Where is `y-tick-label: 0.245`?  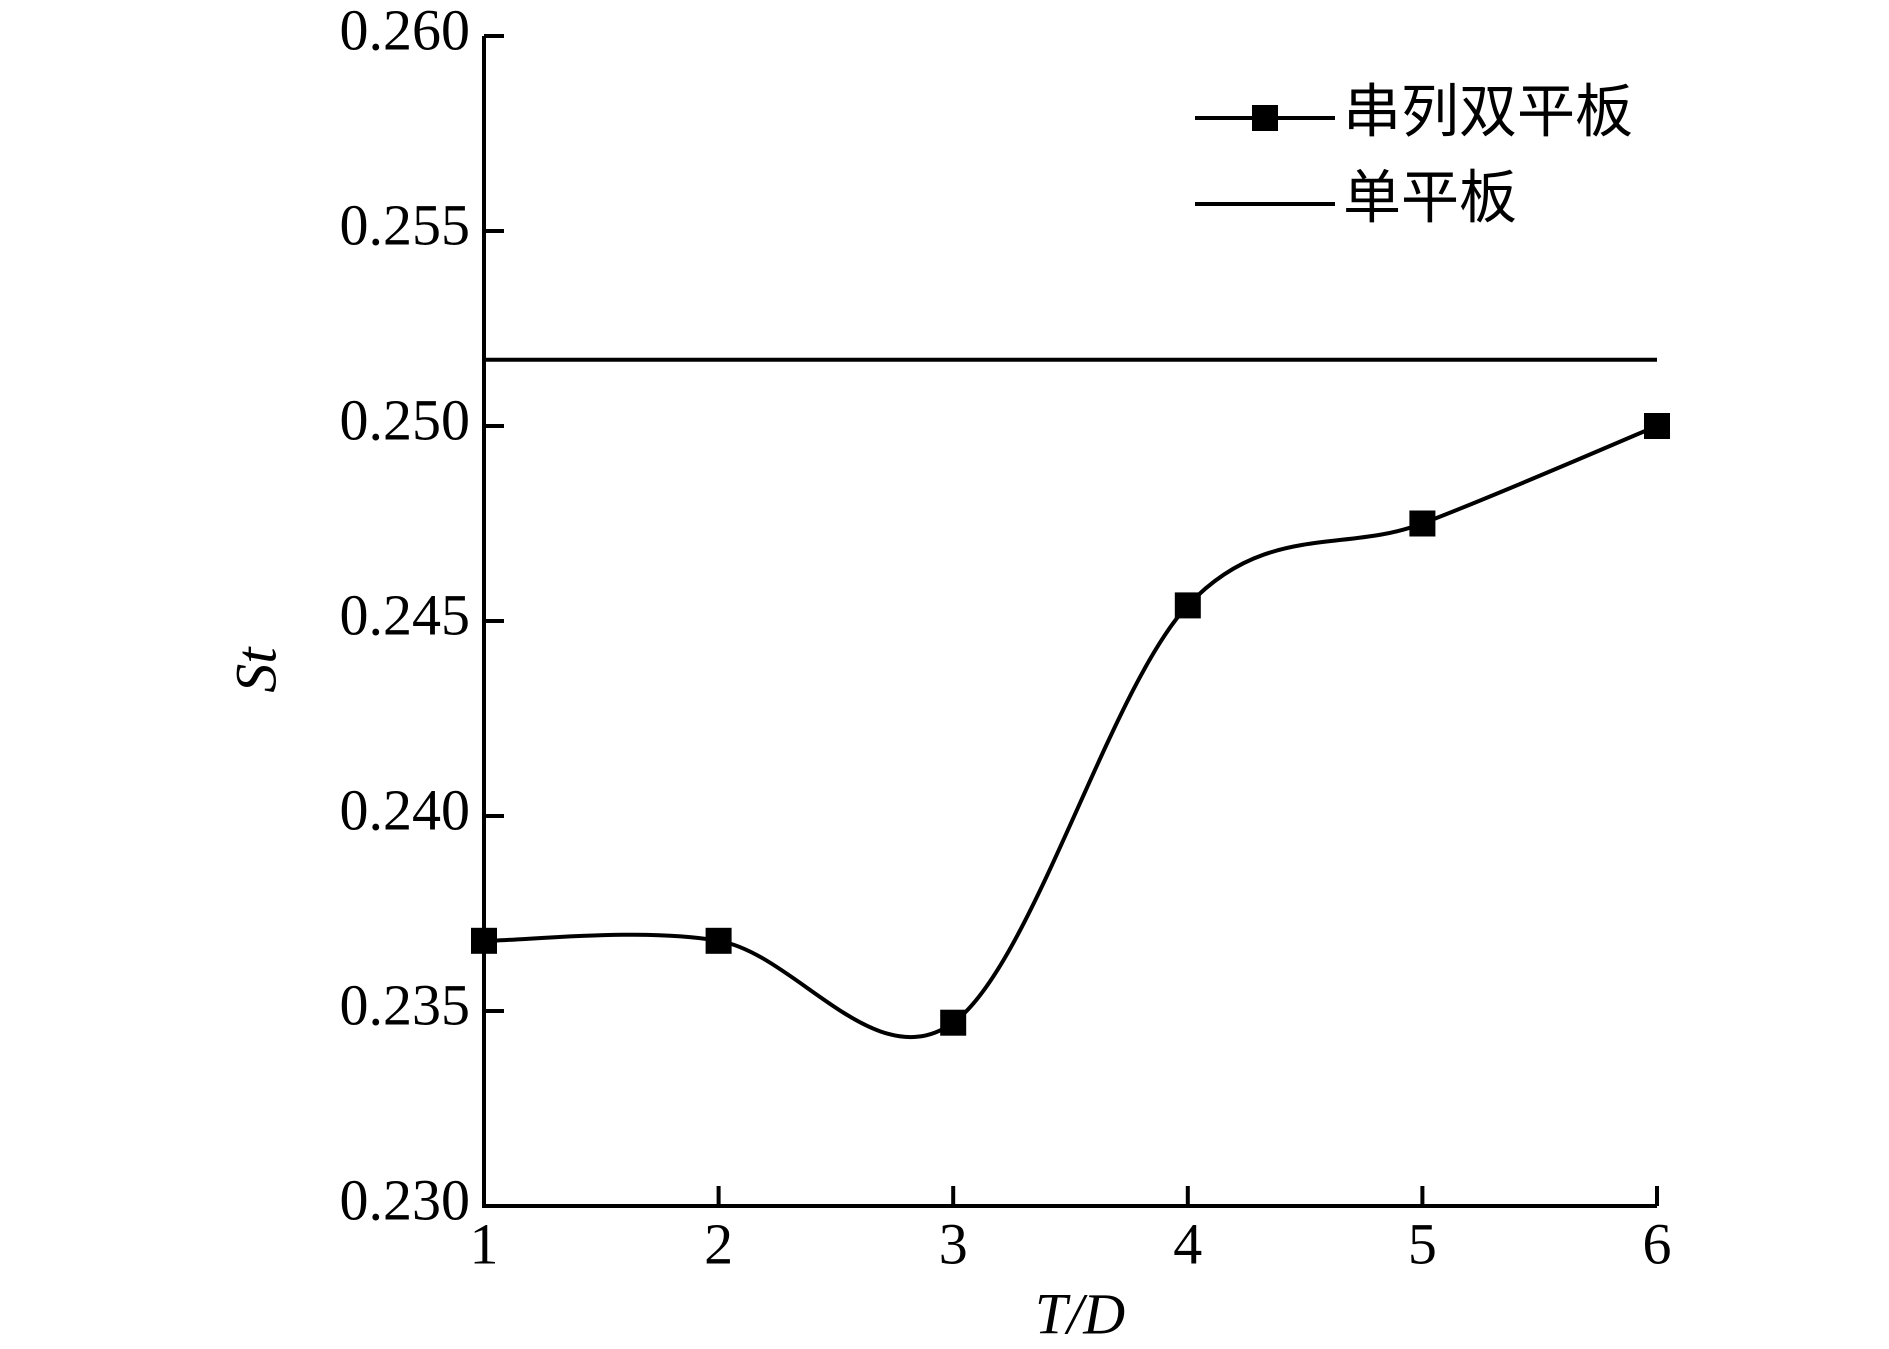
y-tick-label: 0.245 is located at coordinates (405, 614).